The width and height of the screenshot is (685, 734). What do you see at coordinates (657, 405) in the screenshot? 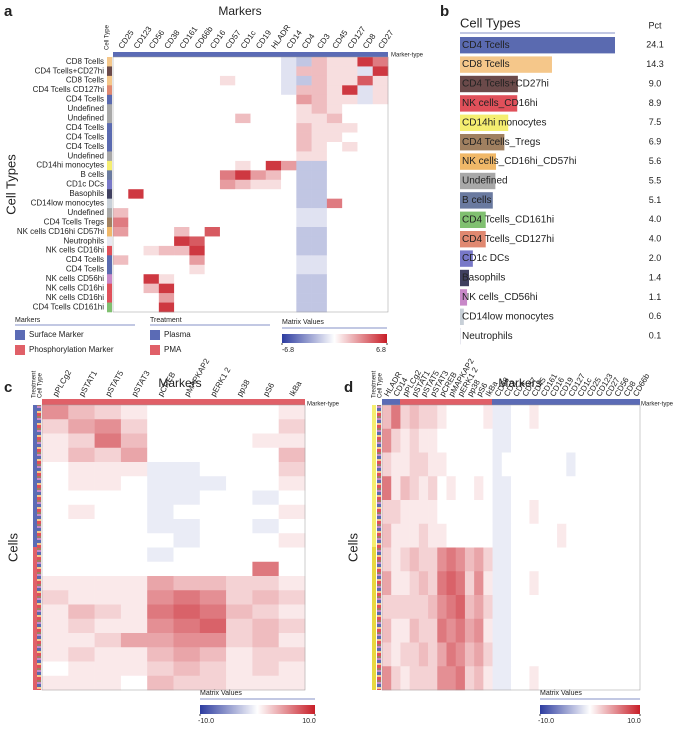
I see `marker-type-label: Marker-type` at bounding box center [657, 405].